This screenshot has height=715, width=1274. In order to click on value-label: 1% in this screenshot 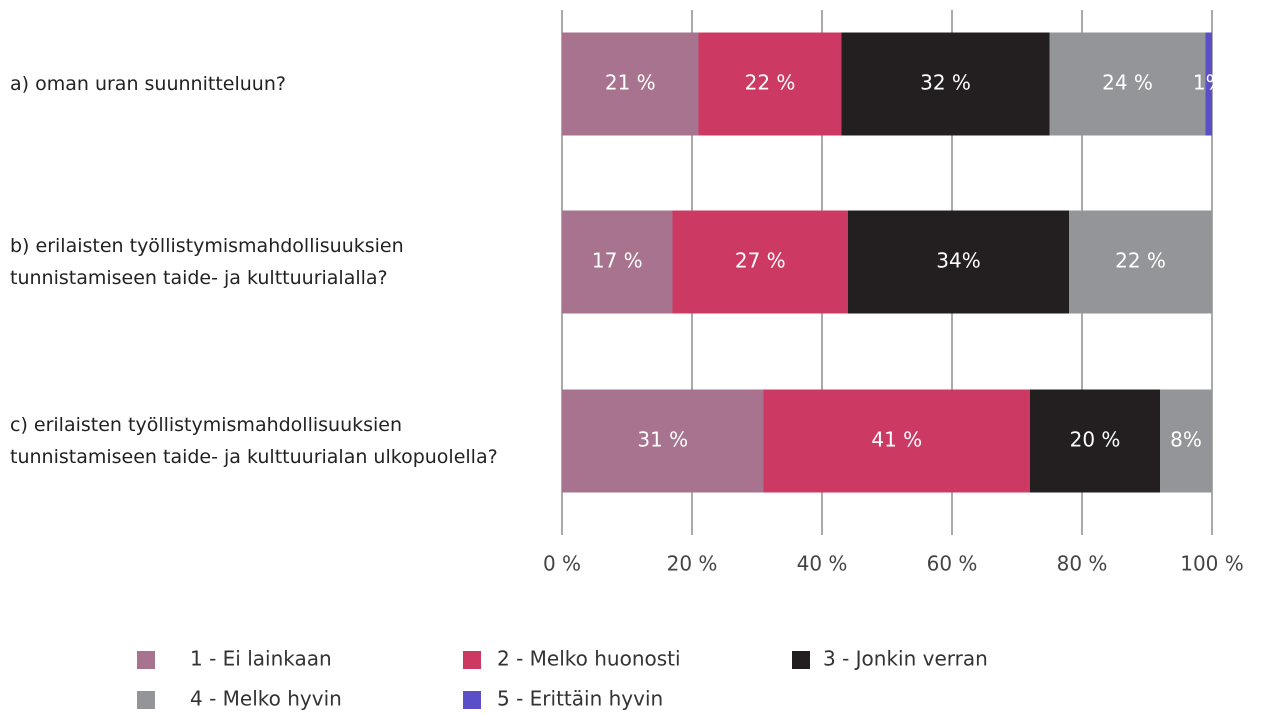, I will do `click(1209, 83)`.